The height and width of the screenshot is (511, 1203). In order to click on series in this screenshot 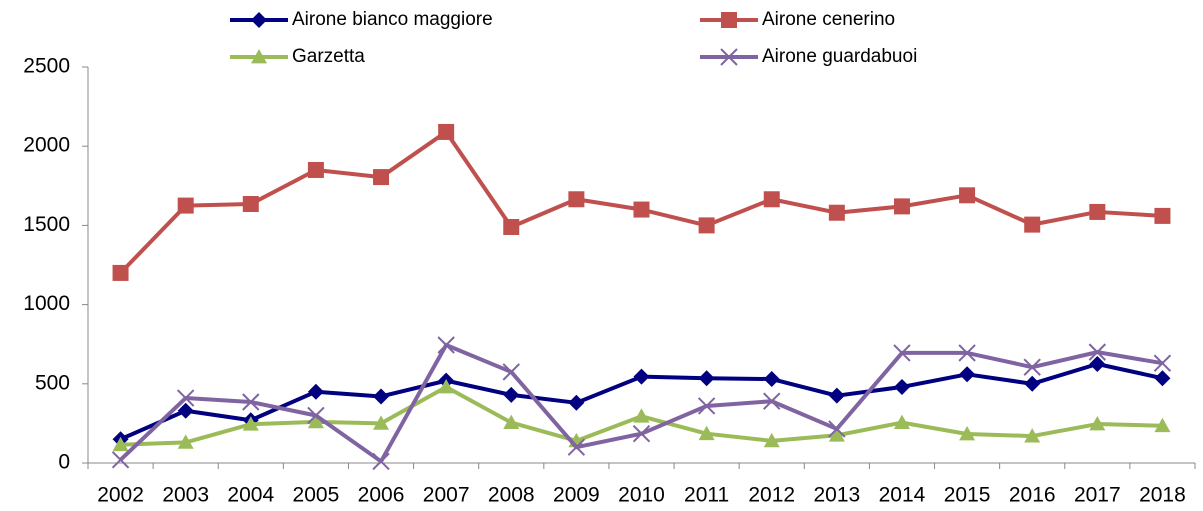, I will do `click(641, 415)`.